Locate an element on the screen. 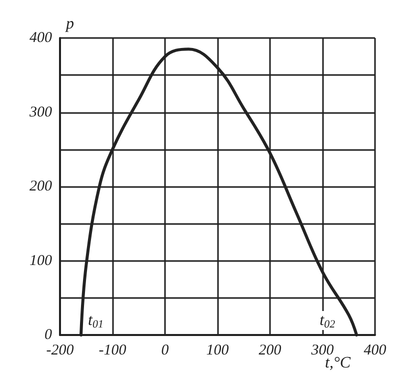  y-tick-label: 400 is located at coordinates (41, 38).